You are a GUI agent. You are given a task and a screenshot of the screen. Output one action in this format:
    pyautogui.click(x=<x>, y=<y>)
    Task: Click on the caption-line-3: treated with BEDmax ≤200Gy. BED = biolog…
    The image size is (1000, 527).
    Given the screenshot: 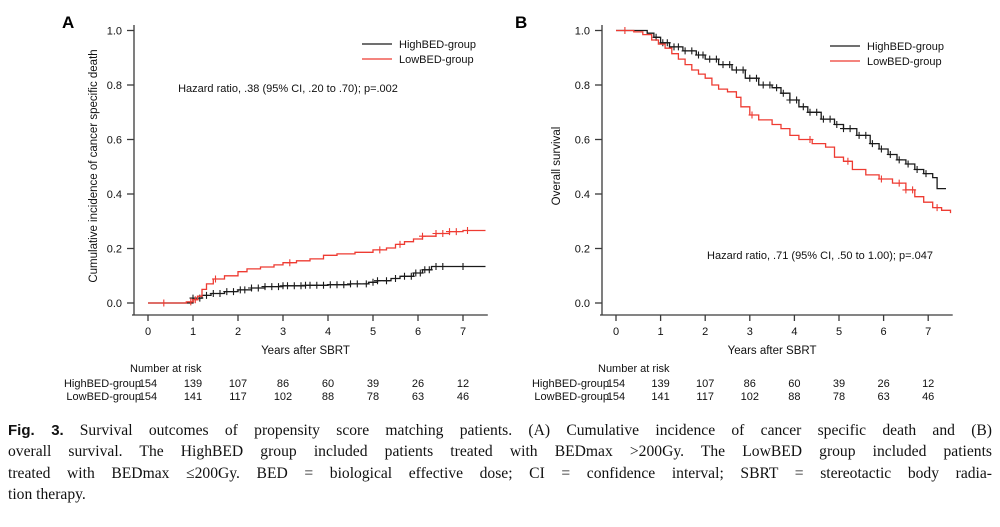 What is the action you would take?
    pyautogui.click(x=500, y=473)
    